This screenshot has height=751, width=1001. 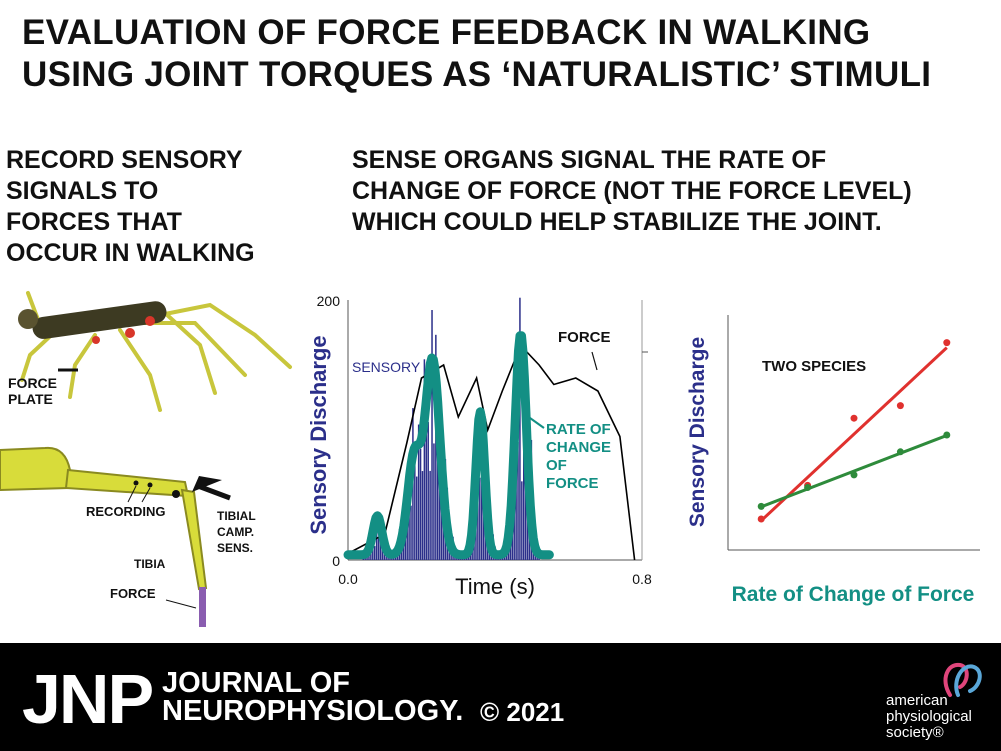 I want to click on x-axis-label: Time (s), so click(x=495, y=586).